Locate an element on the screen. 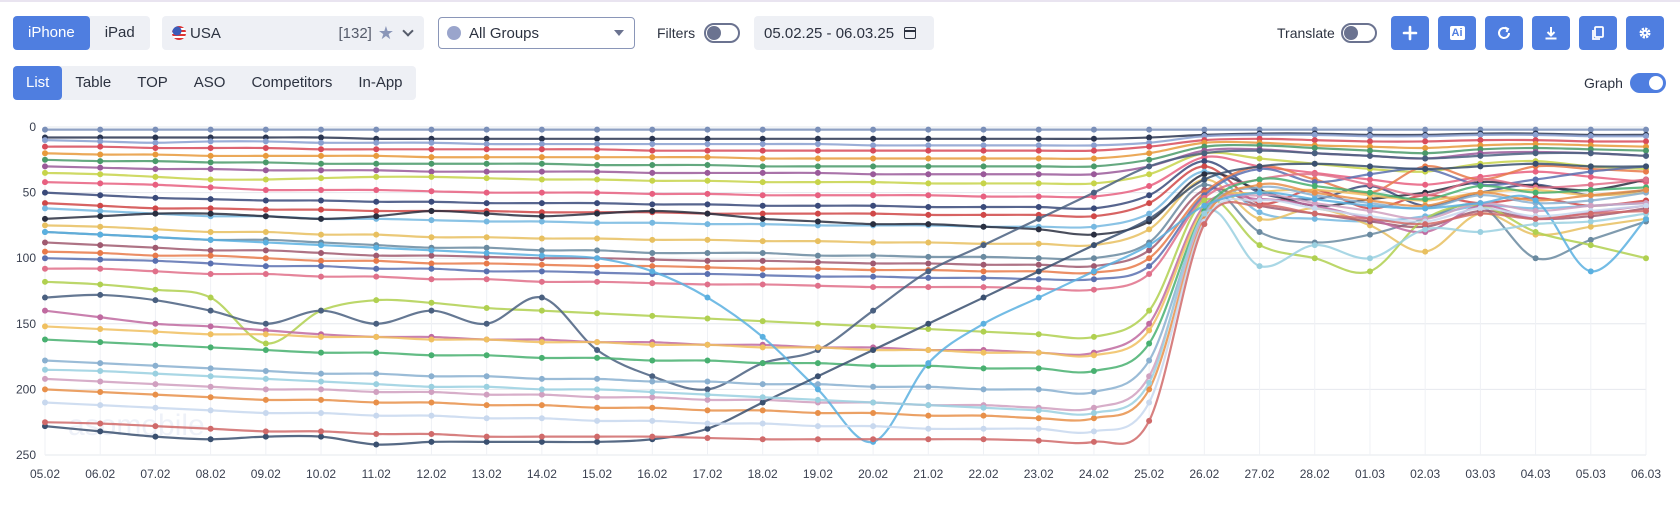 Image resolution: width=1680 pixels, height=519 pixels. toggle-knob is located at coordinates (1656, 83).